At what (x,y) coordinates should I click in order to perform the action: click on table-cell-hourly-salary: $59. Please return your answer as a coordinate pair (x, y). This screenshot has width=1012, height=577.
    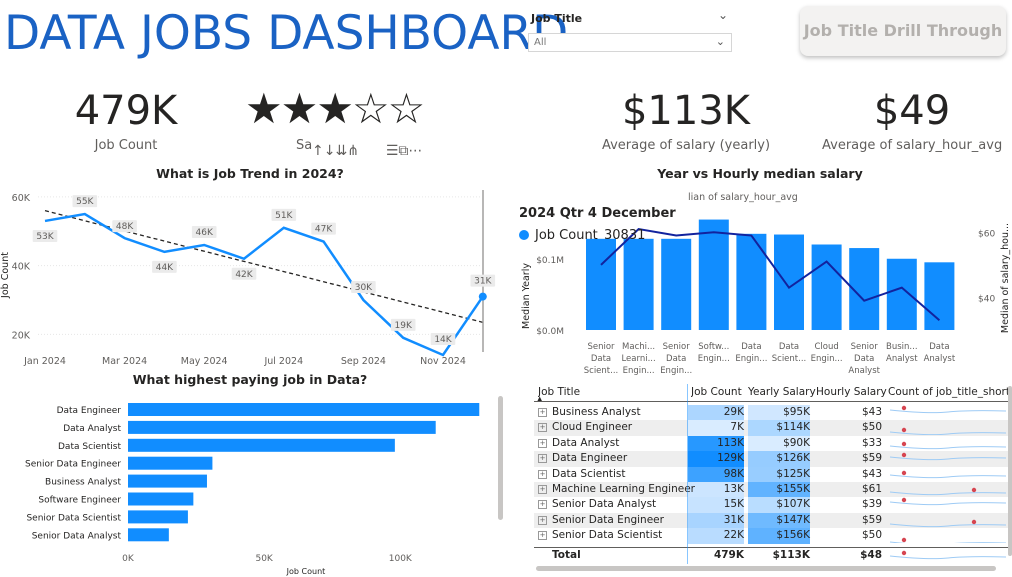
    Looking at the image, I should click on (871, 458).